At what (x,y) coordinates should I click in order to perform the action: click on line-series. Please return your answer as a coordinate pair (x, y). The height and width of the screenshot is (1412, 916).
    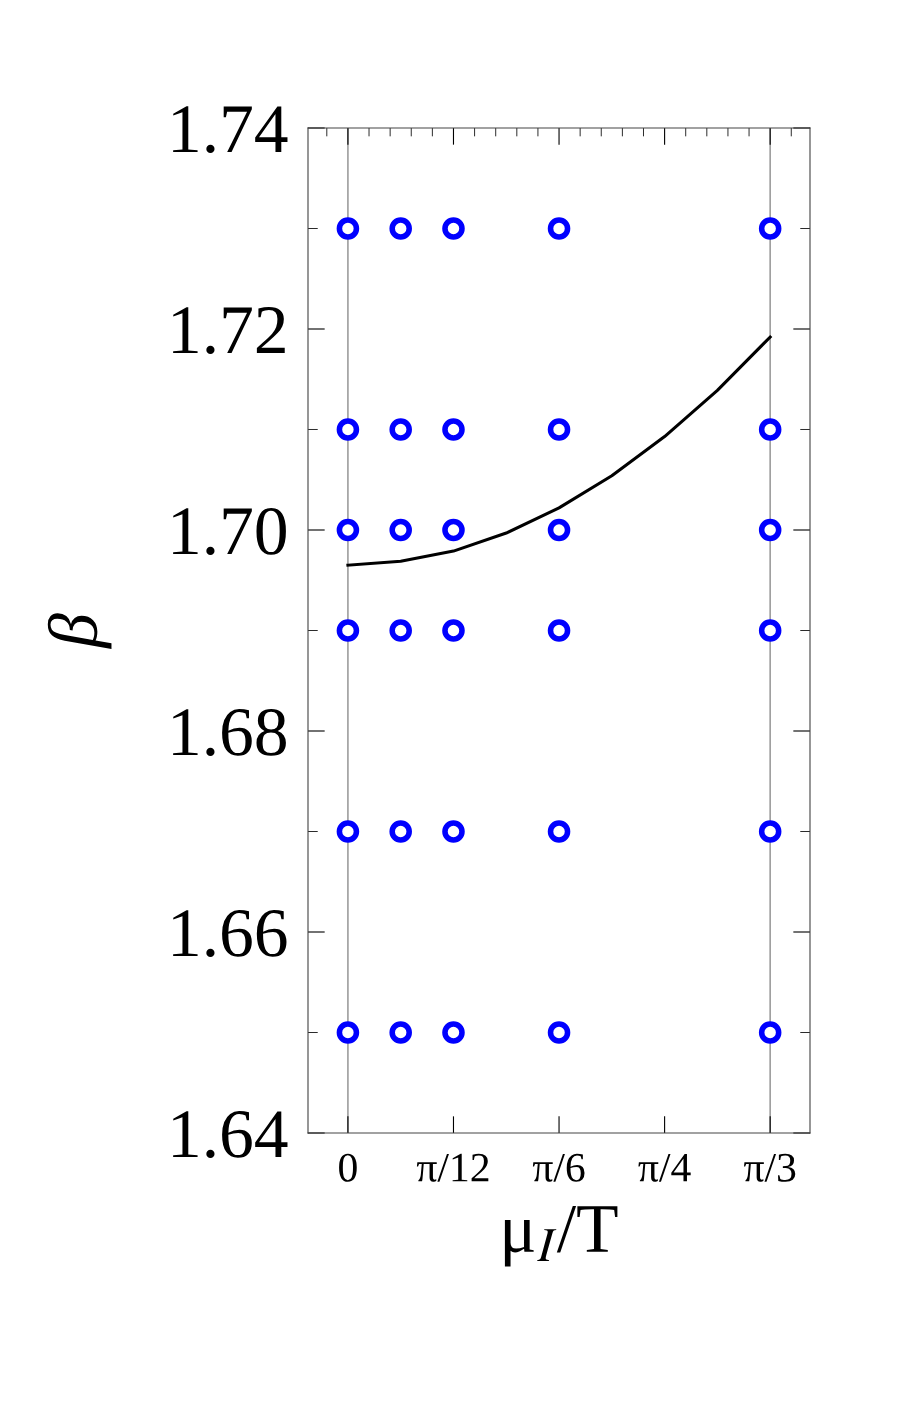
    Looking at the image, I should click on (559, 451).